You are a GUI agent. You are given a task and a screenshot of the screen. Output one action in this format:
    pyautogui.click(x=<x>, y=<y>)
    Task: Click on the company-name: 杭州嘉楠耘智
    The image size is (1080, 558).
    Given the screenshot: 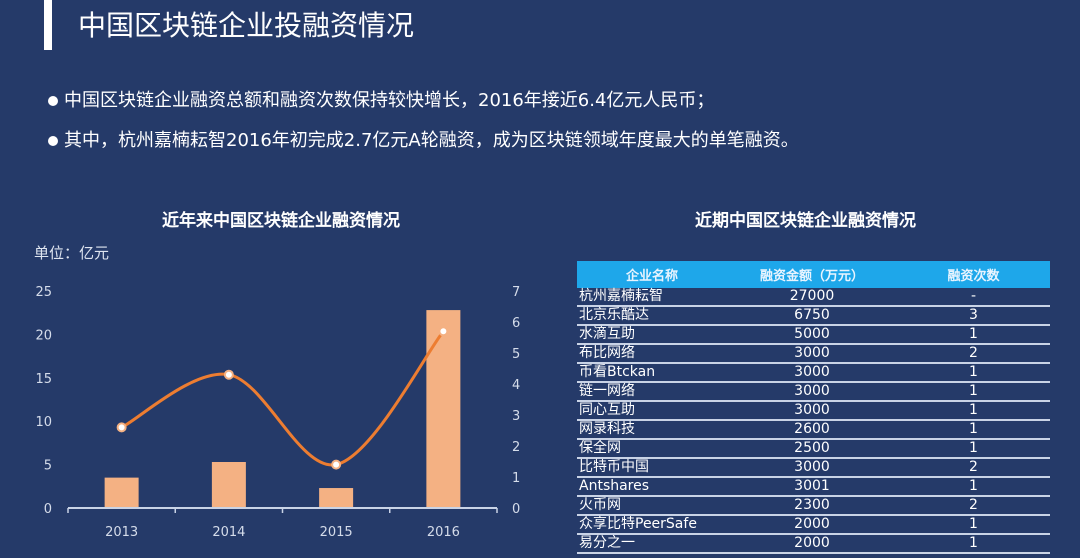 What is the action you would take?
    pyautogui.click(x=652, y=298)
    